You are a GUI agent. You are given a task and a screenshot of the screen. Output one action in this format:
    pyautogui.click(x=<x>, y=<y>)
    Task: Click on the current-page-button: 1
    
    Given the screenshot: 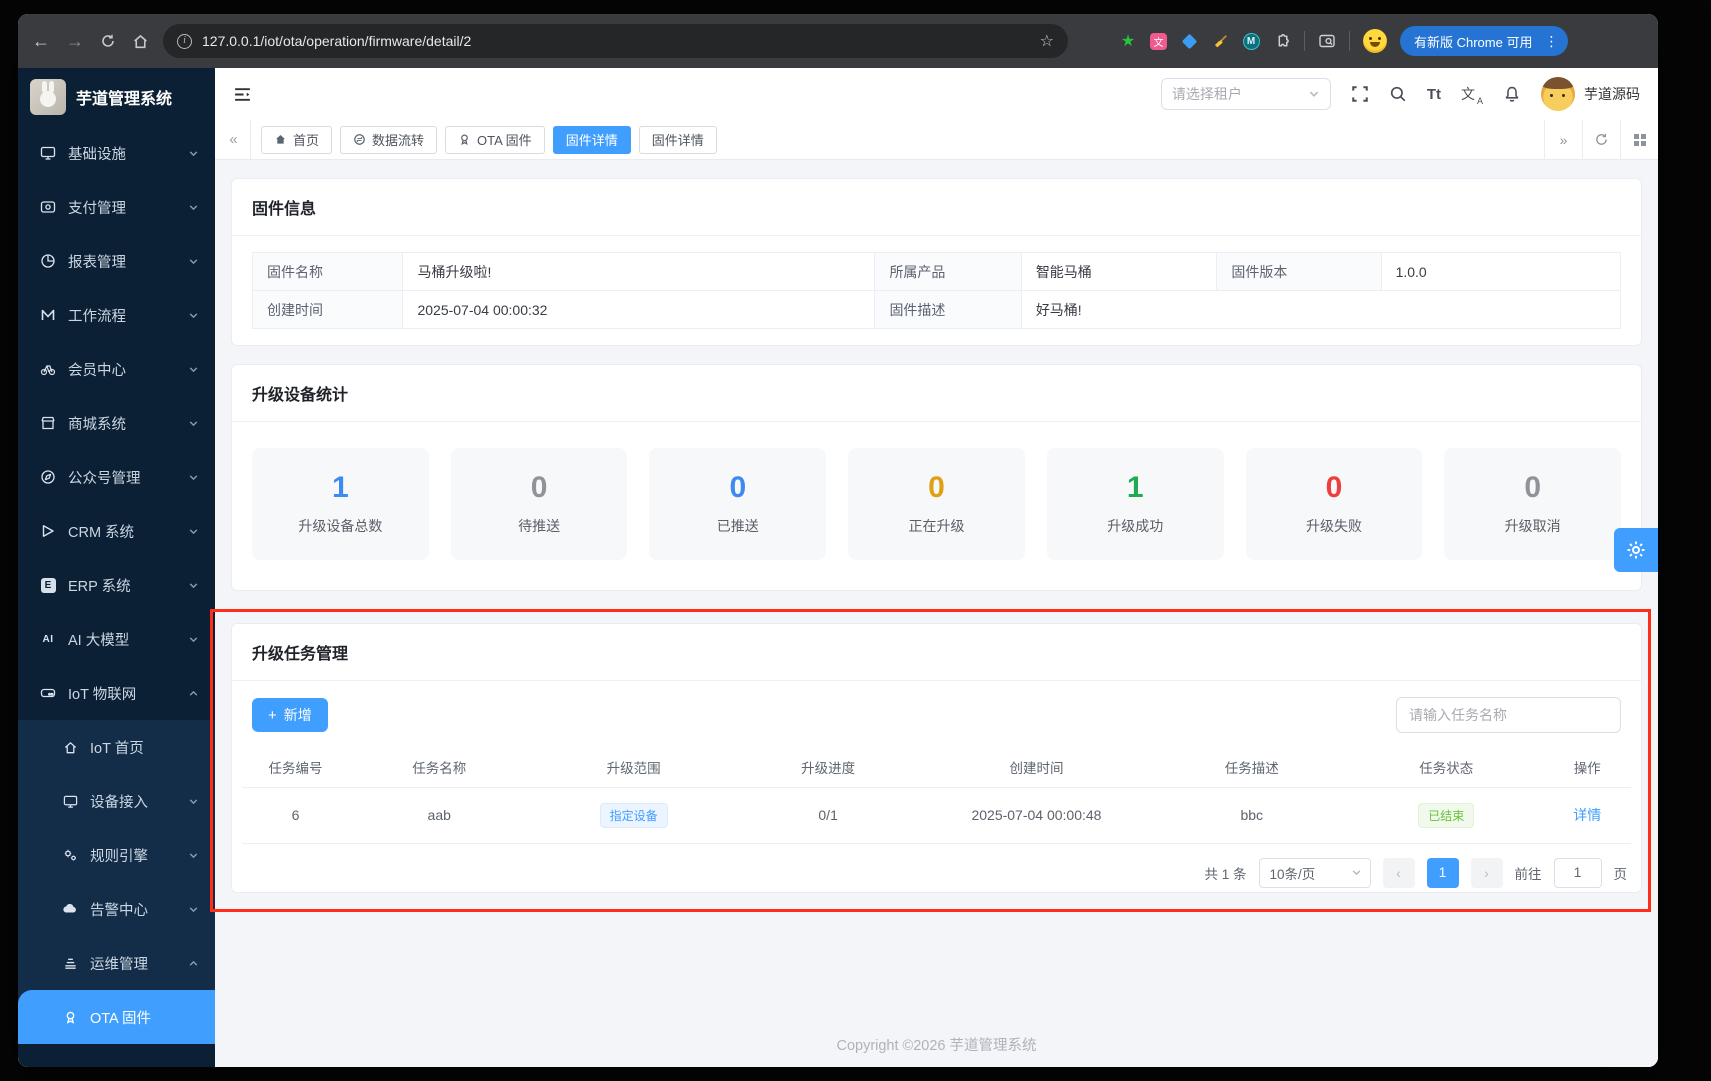 What is the action you would take?
    pyautogui.click(x=1442, y=872)
    